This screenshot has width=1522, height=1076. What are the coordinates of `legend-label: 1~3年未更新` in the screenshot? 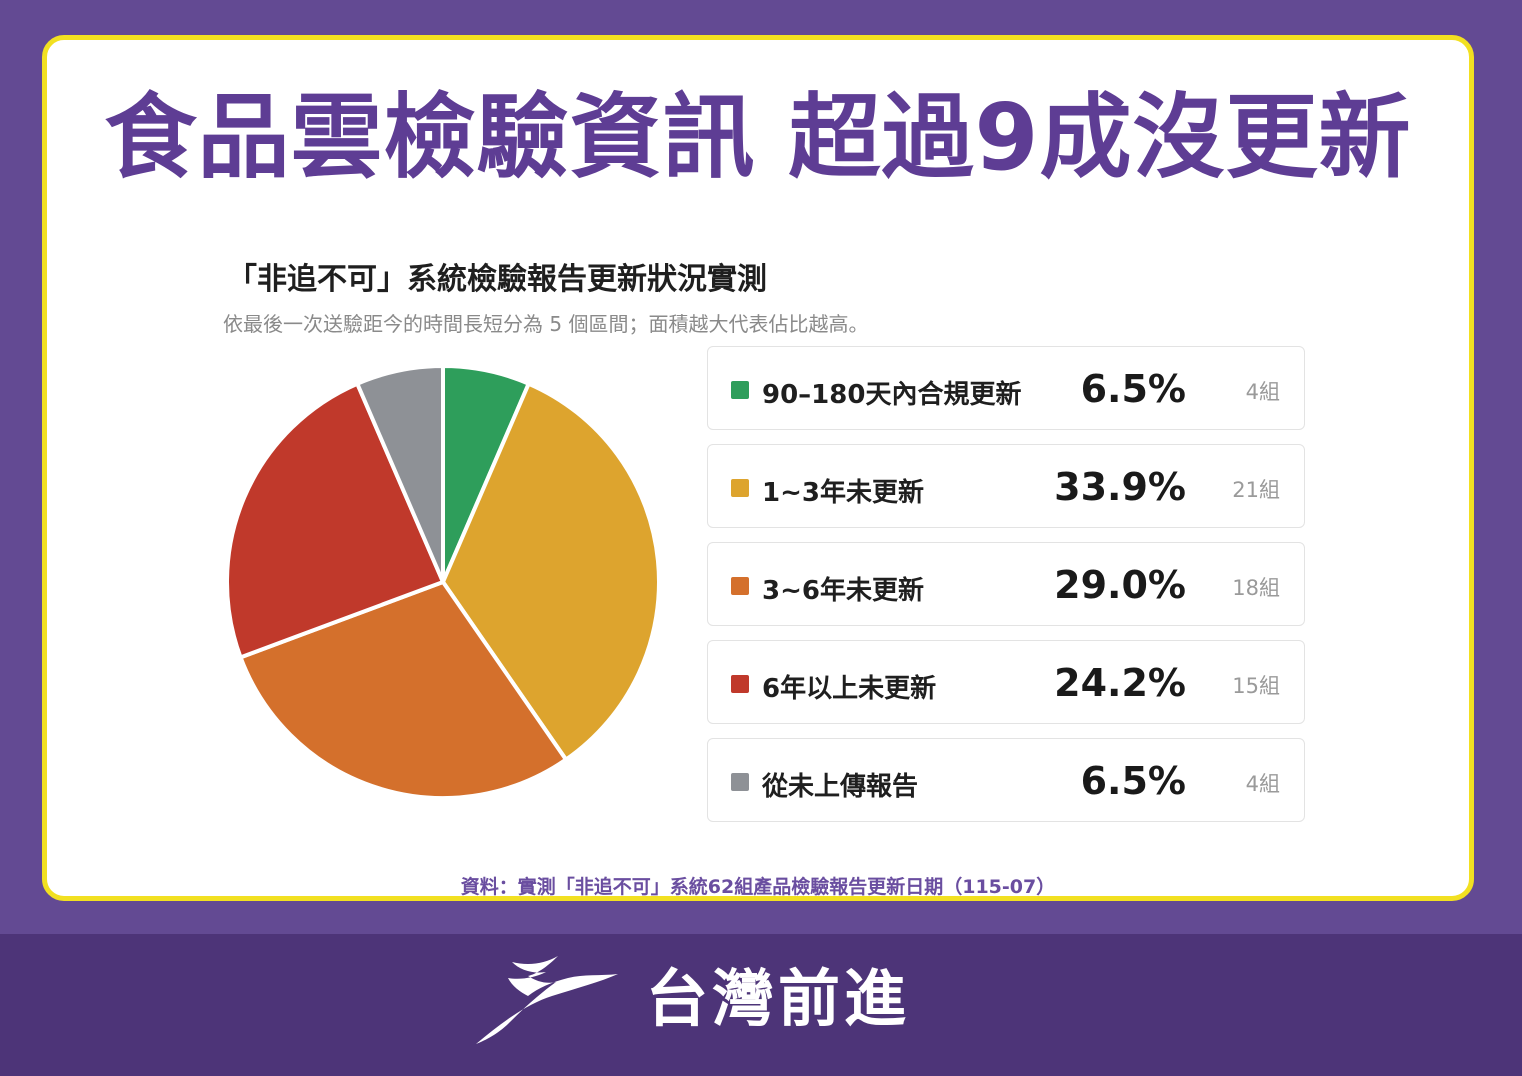 It's located at (843, 493).